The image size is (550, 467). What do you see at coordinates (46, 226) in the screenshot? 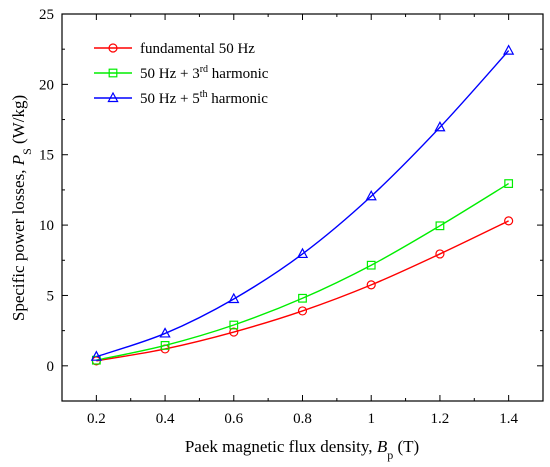
I see `y-tick-label: 10` at bounding box center [46, 226].